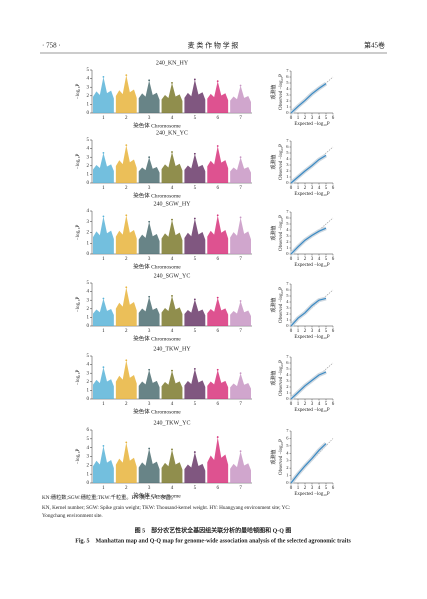  Describe the element at coordinates (273, 377) in the screenshot. I see `y-axis-label-cn: 观测值` at that location.